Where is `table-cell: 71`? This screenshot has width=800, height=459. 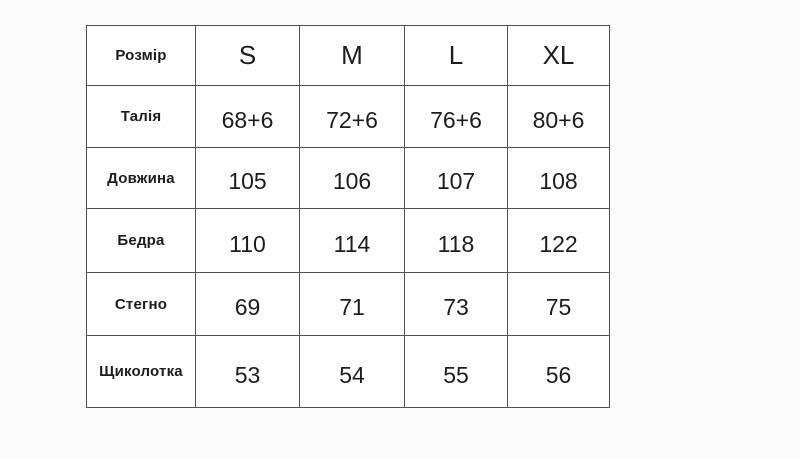
table-cell: 71 is located at coordinates (352, 304).